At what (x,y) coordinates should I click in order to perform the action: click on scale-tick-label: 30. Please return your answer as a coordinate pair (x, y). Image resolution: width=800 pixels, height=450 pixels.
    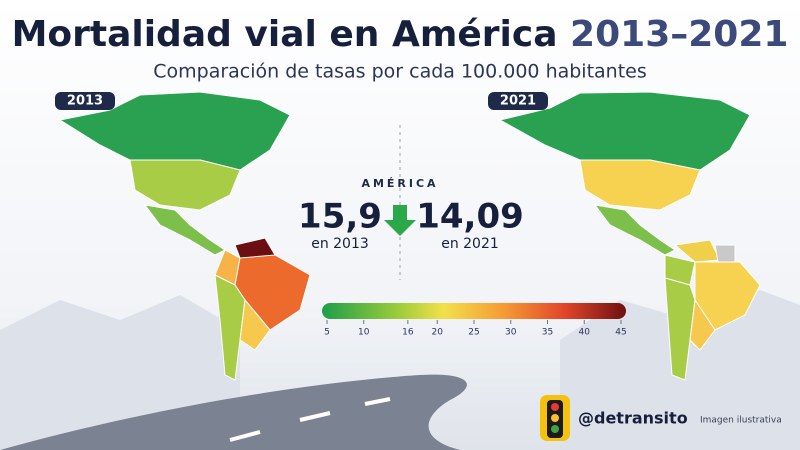
    Looking at the image, I should click on (511, 333).